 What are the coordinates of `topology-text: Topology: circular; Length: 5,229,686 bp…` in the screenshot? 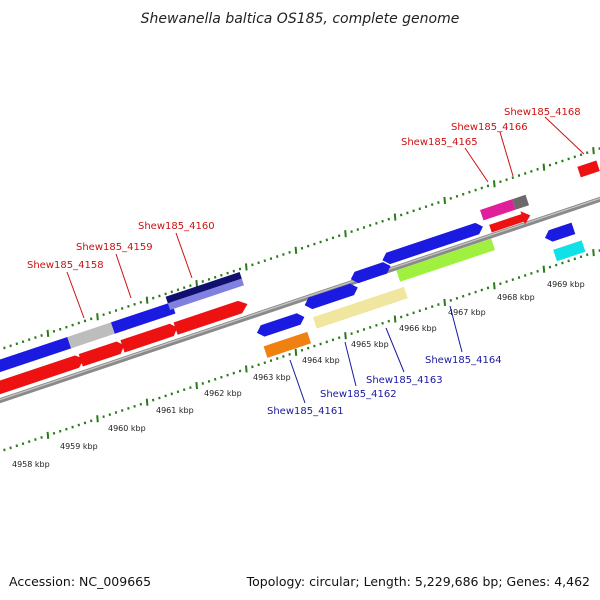 It's located at (418, 581).